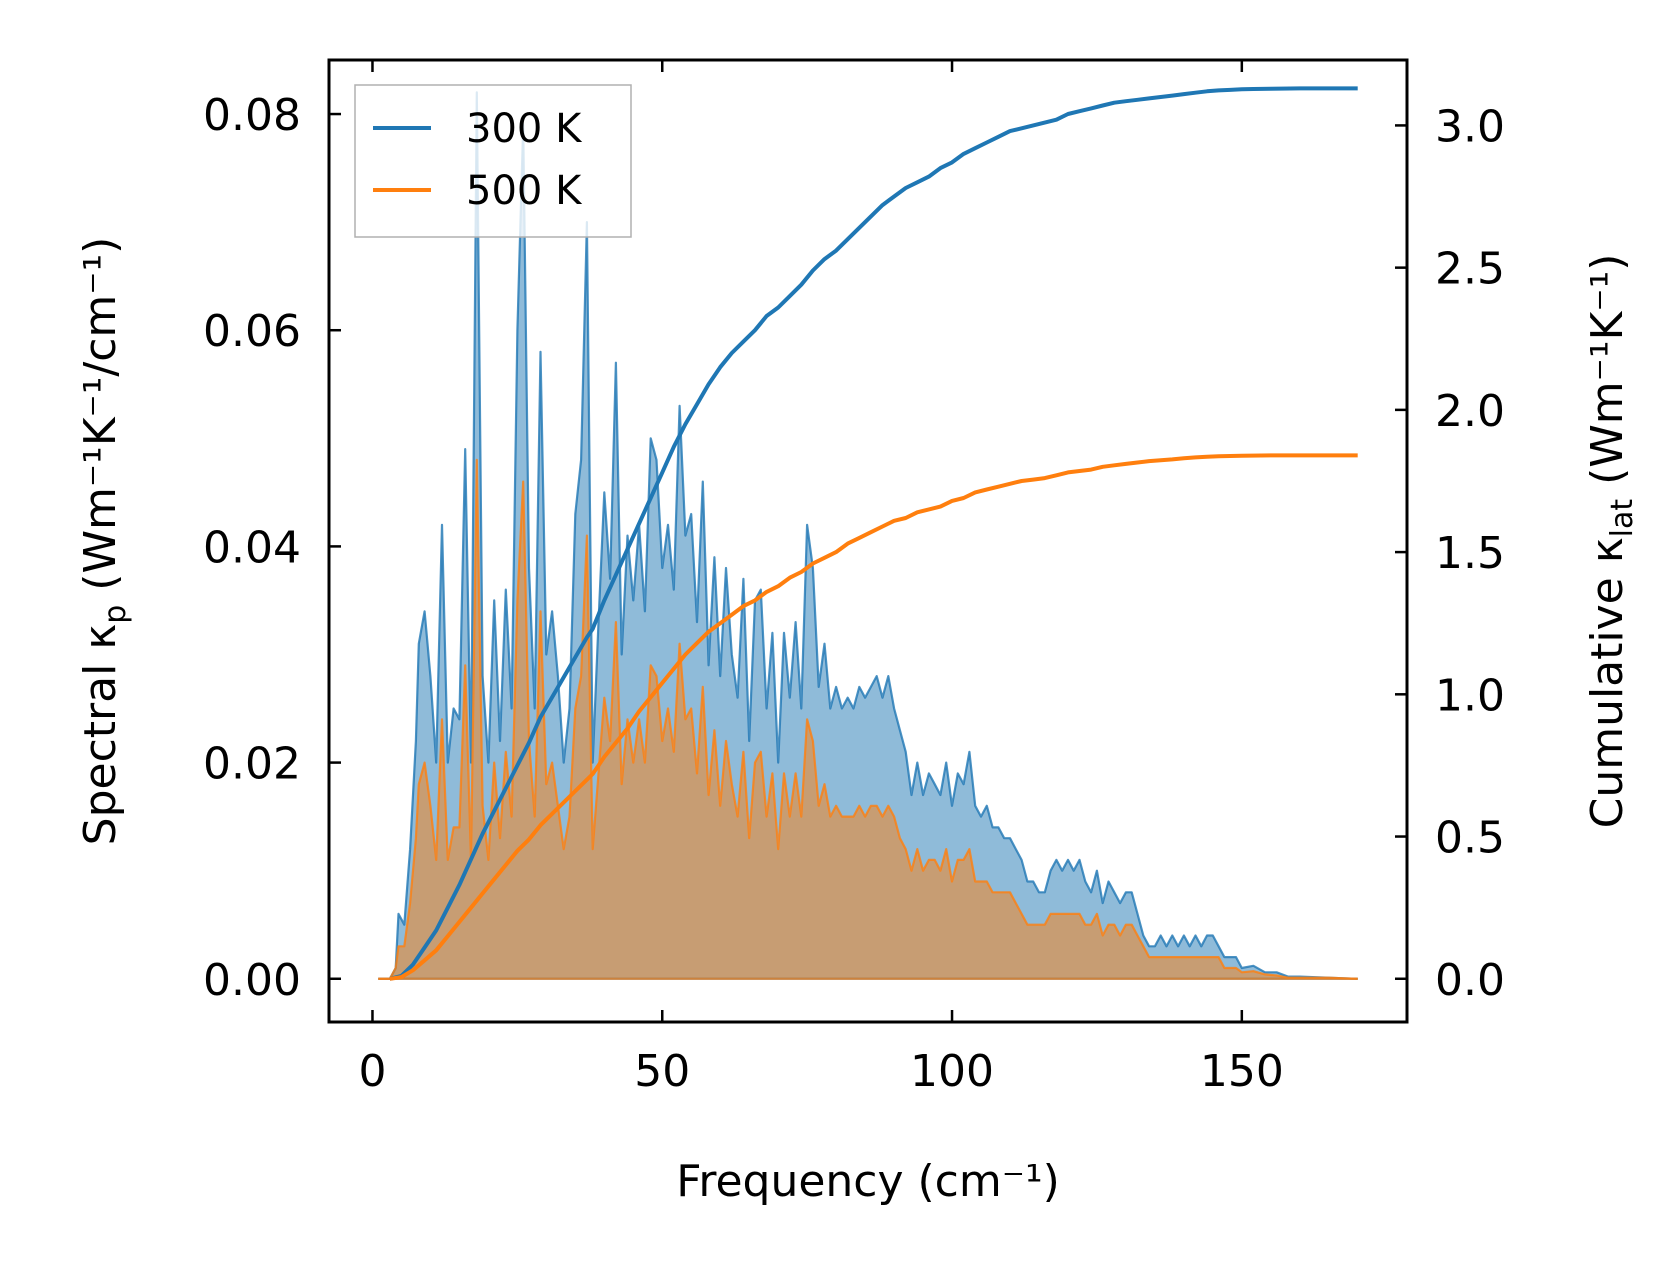 The image size is (1679, 1264). I want to click on x-axis-title: Frequency (cm⁻¹), so click(868, 1181).